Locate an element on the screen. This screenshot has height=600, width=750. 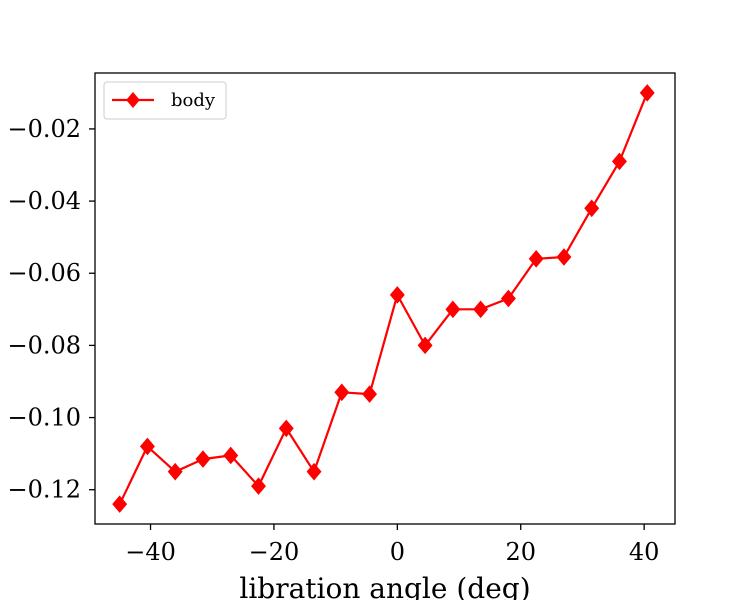
y-tick-label: −0.12 is located at coordinates (44, 490).